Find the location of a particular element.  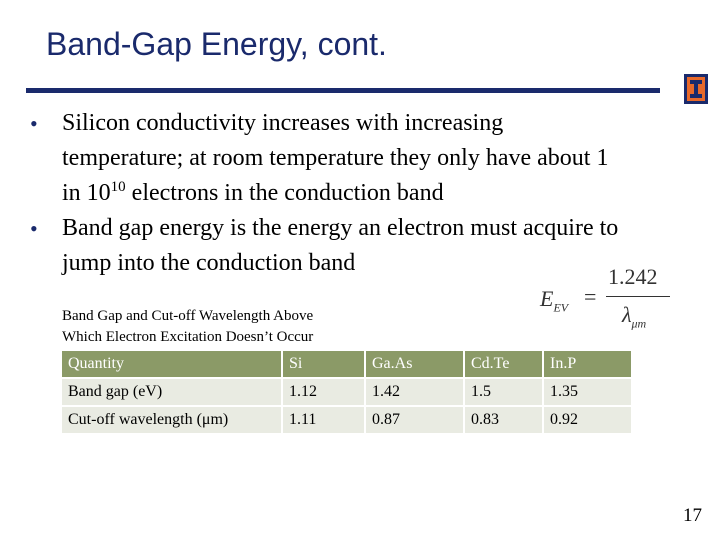

bullet-text-cont: electrons in the conduction band is located at coordinates (284, 193).